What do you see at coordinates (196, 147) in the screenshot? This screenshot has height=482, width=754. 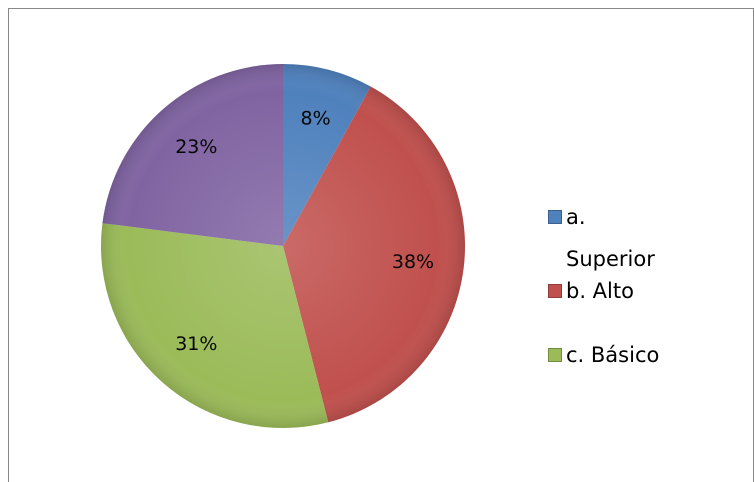 I see `data-label: 23%` at bounding box center [196, 147].